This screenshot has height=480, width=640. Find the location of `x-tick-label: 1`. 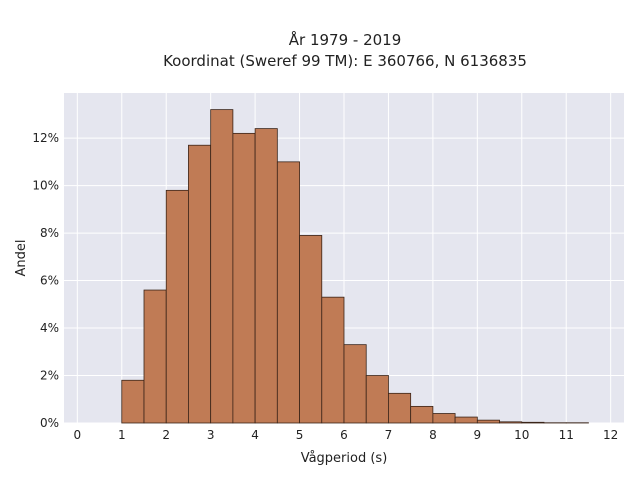

x-tick-label: 1 is located at coordinates (122, 435).